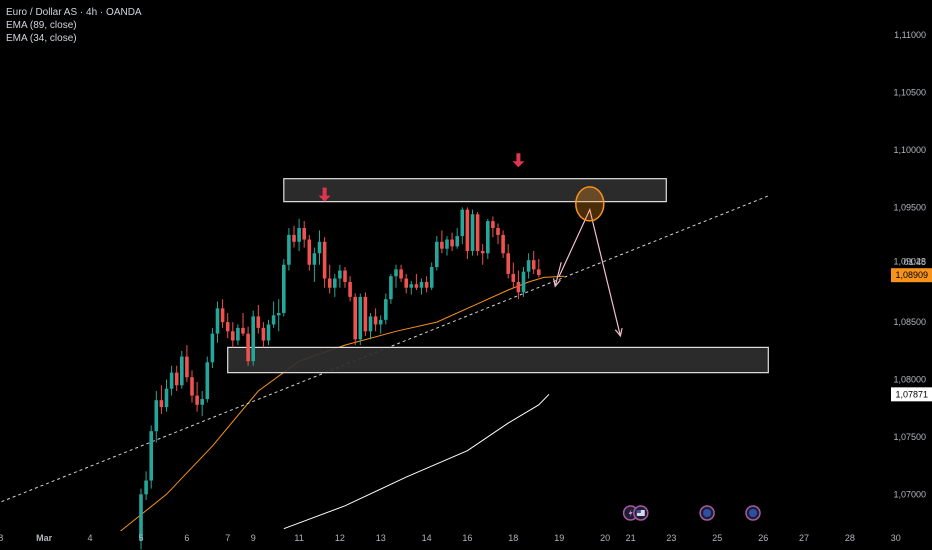  Describe the element at coordinates (340, 538) in the screenshot. I see `time-tick-label: 12` at that location.